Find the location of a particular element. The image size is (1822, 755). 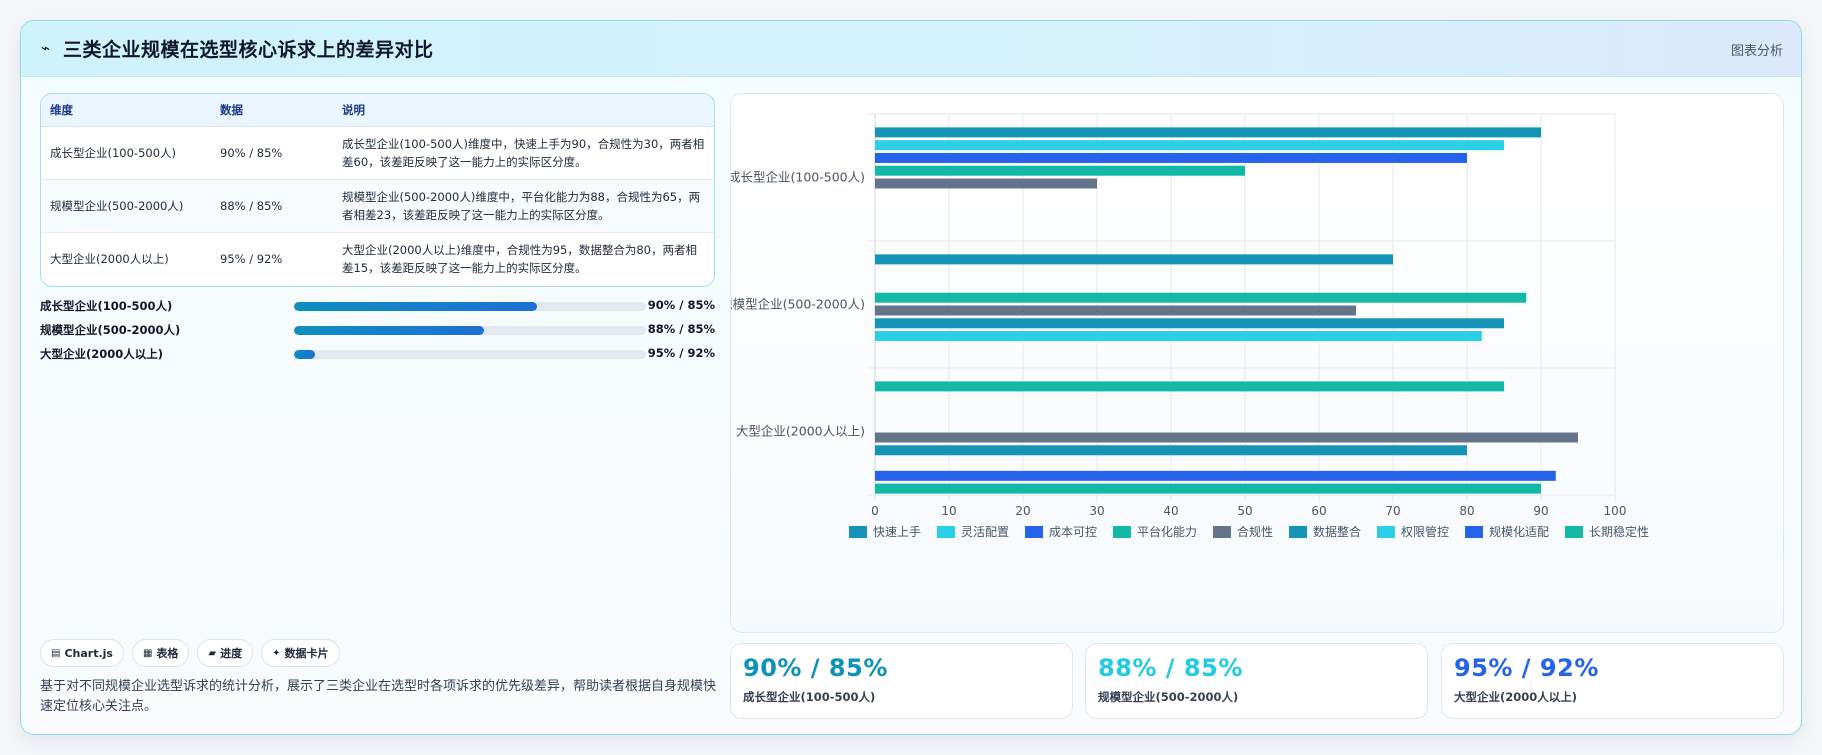

progress-row: 大型企业(2000人以上) 95% / 92% is located at coordinates (377, 354).